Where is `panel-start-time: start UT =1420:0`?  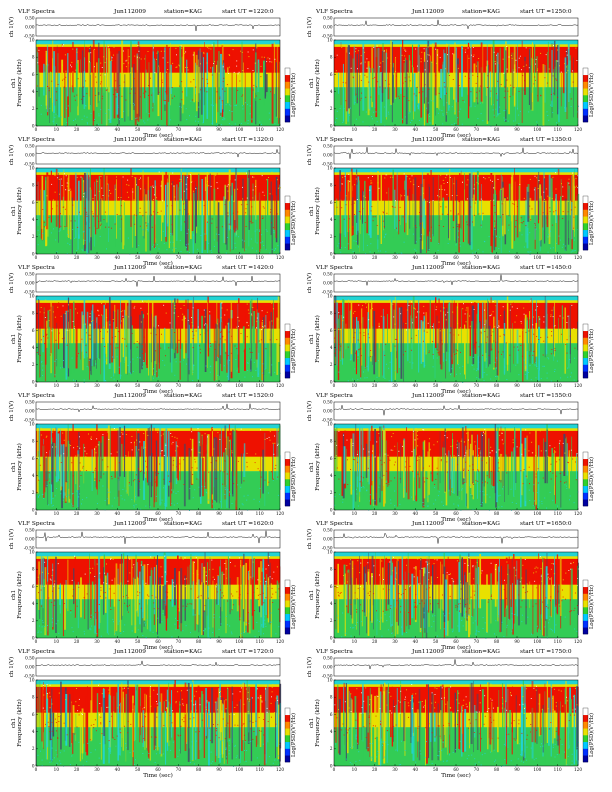
panel-start-time: start UT =1420:0 is located at coordinates (248, 268).